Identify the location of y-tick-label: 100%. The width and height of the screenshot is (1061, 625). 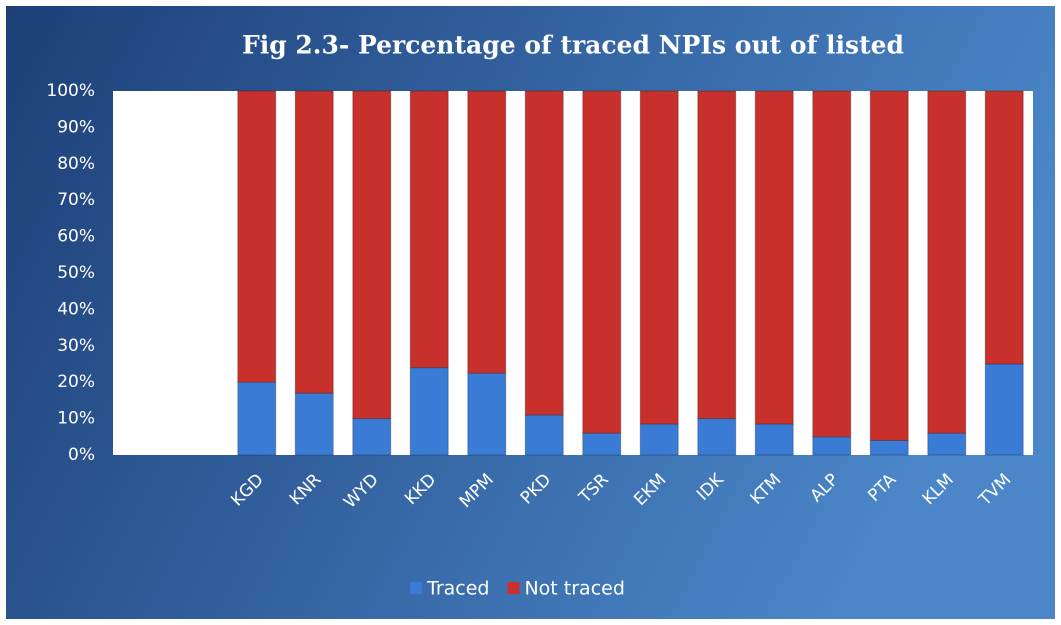
(70, 91).